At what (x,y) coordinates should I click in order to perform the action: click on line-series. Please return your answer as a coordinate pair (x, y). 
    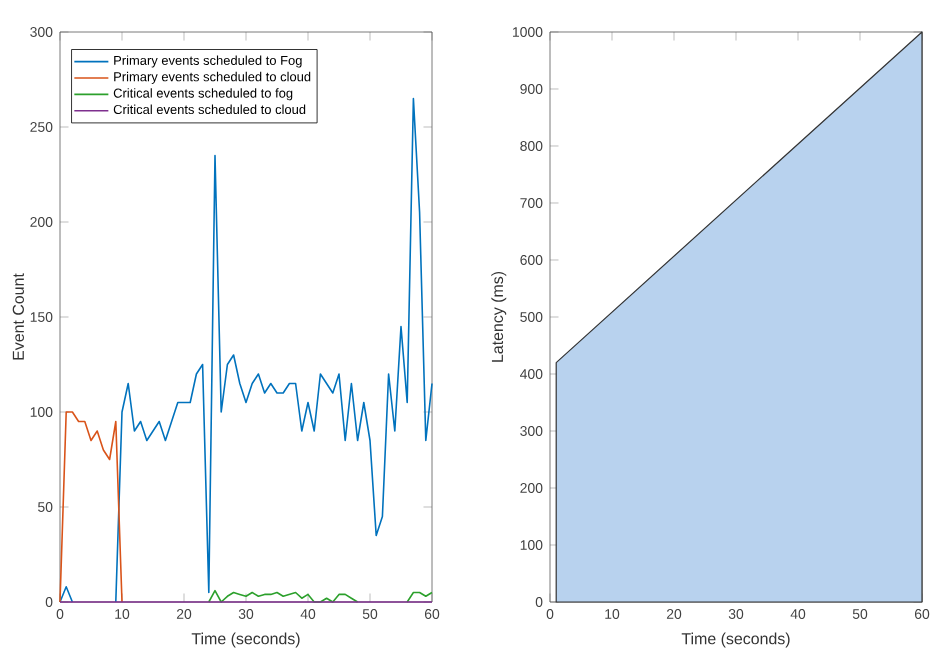
    Looking at the image, I should click on (91, 507).